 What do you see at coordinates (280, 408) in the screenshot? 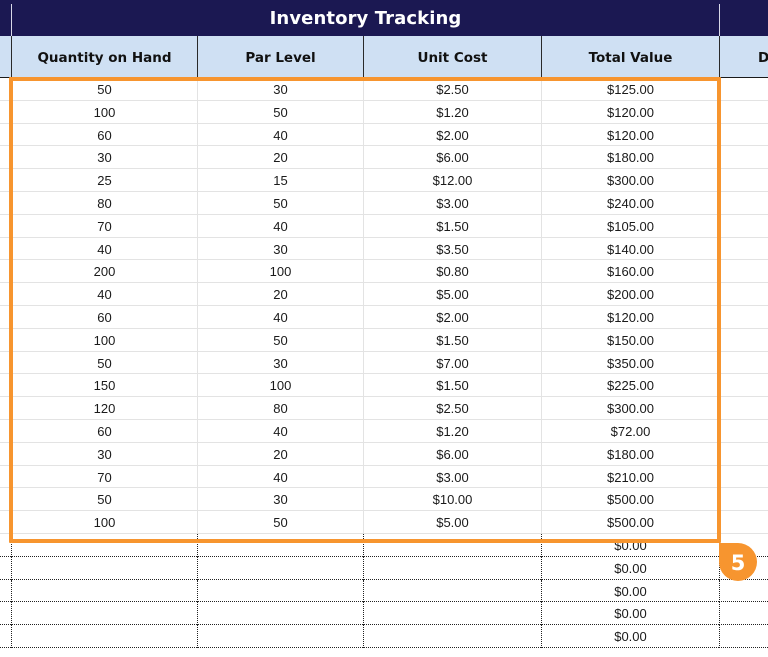
I see `cell-par: 80` at bounding box center [280, 408].